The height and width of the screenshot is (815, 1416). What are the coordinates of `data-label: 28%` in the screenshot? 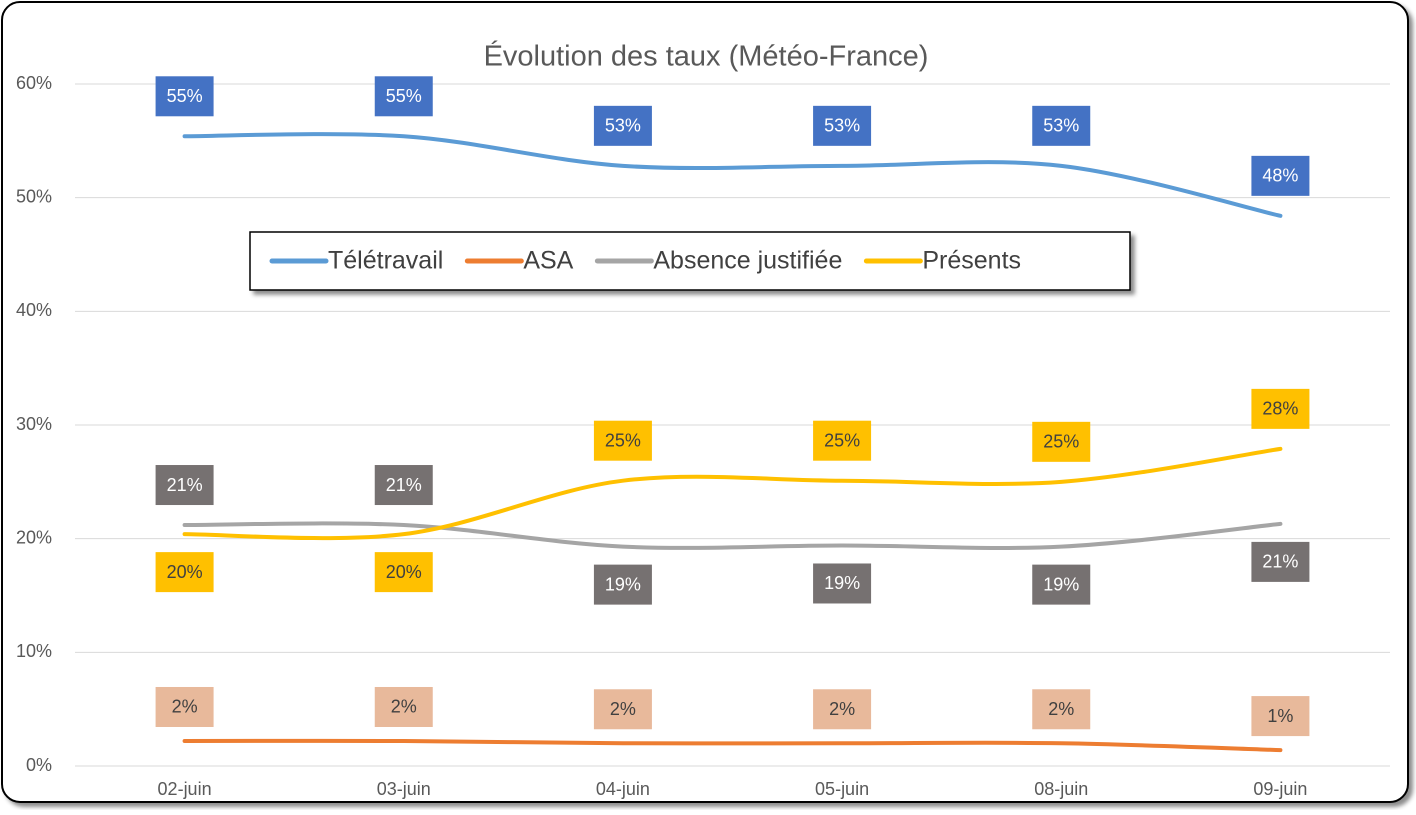 It's located at (1280, 409).